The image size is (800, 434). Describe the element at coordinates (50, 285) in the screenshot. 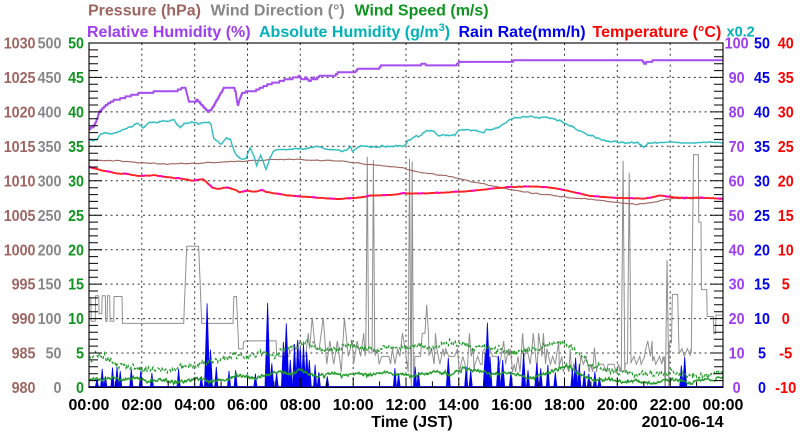

I see `svg-text: 150` at that location.